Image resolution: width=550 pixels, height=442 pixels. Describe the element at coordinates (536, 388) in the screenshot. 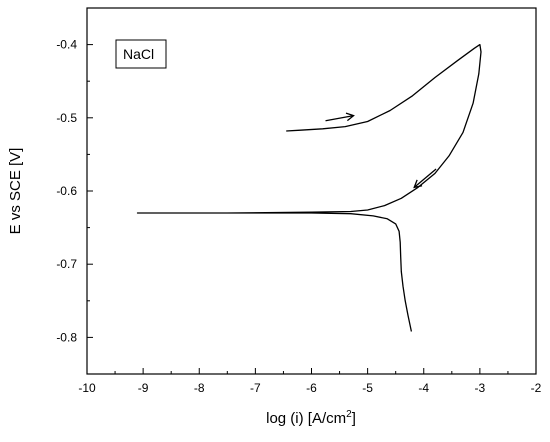

I see `x-tick-label: -2` at that location.